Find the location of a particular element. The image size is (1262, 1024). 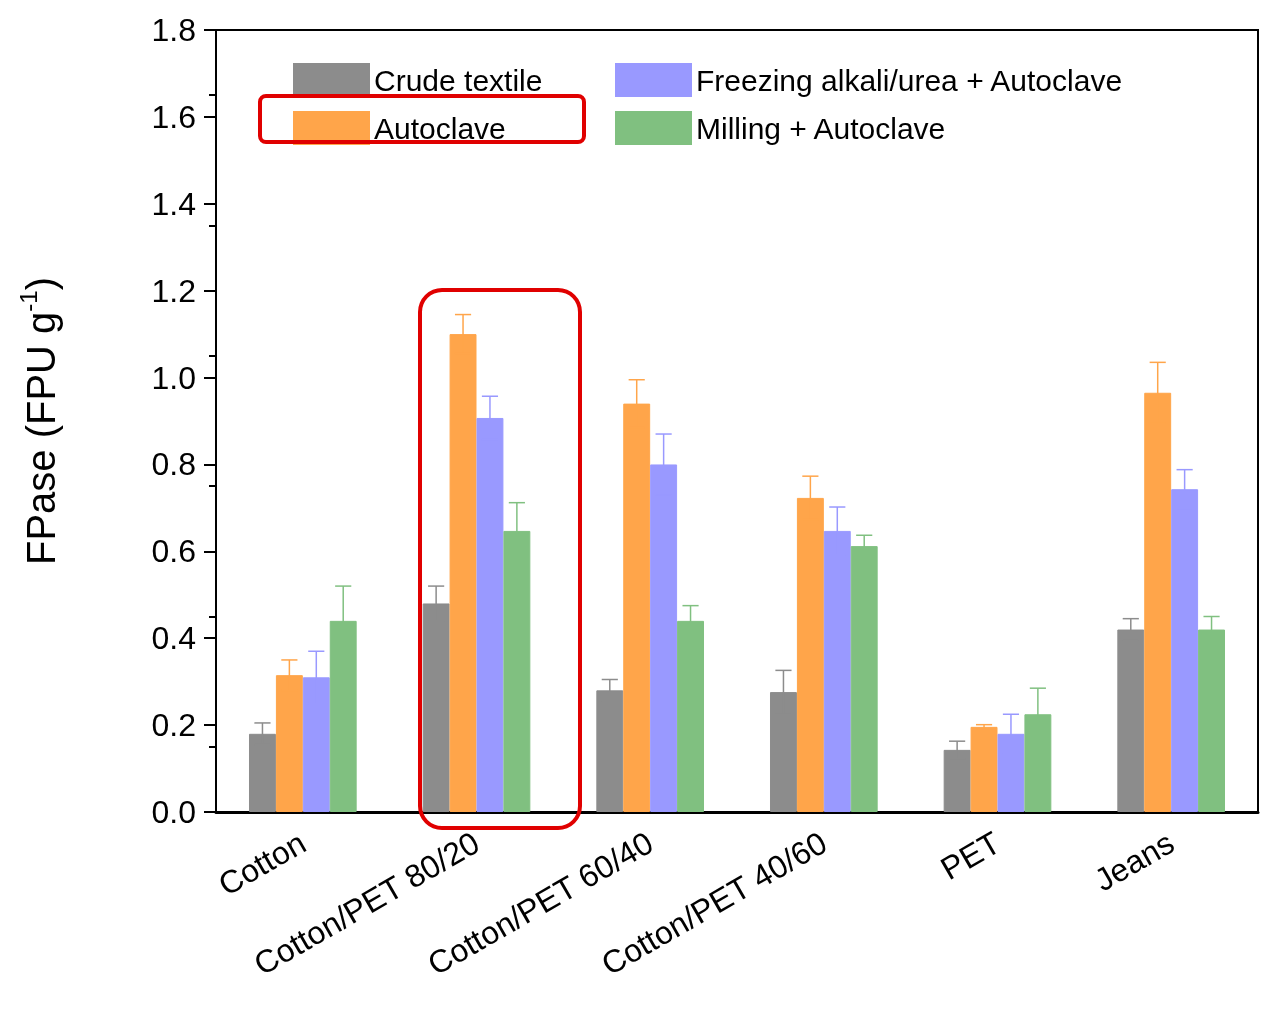

y-tick-label: 0.2 is located at coordinates (173, 725).